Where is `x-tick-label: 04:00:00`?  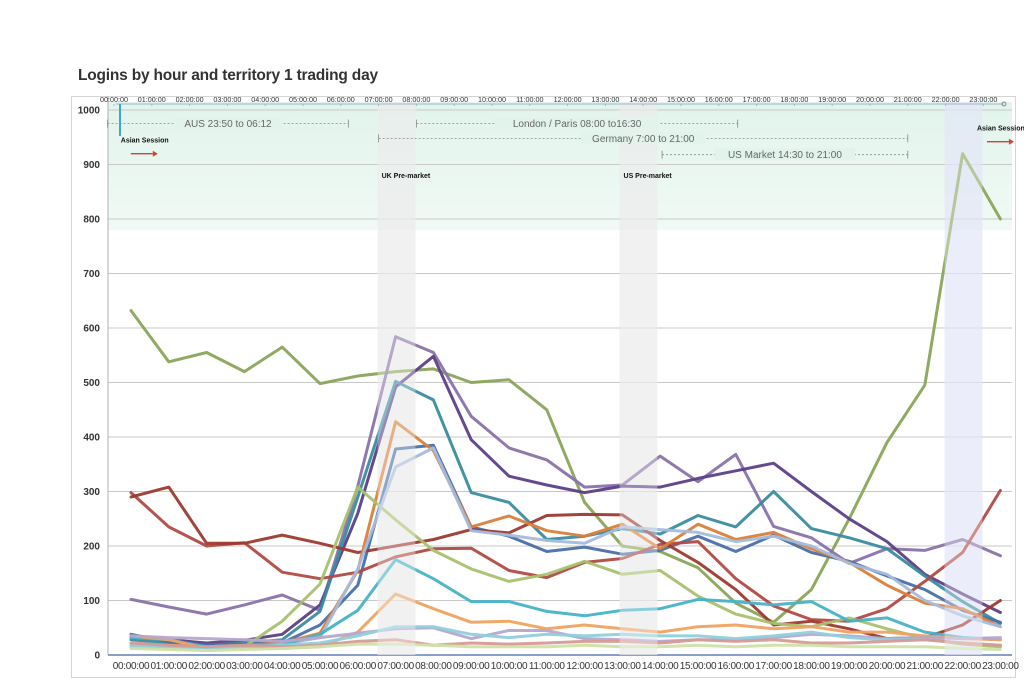
x-tick-label: 04:00:00 is located at coordinates (282, 666).